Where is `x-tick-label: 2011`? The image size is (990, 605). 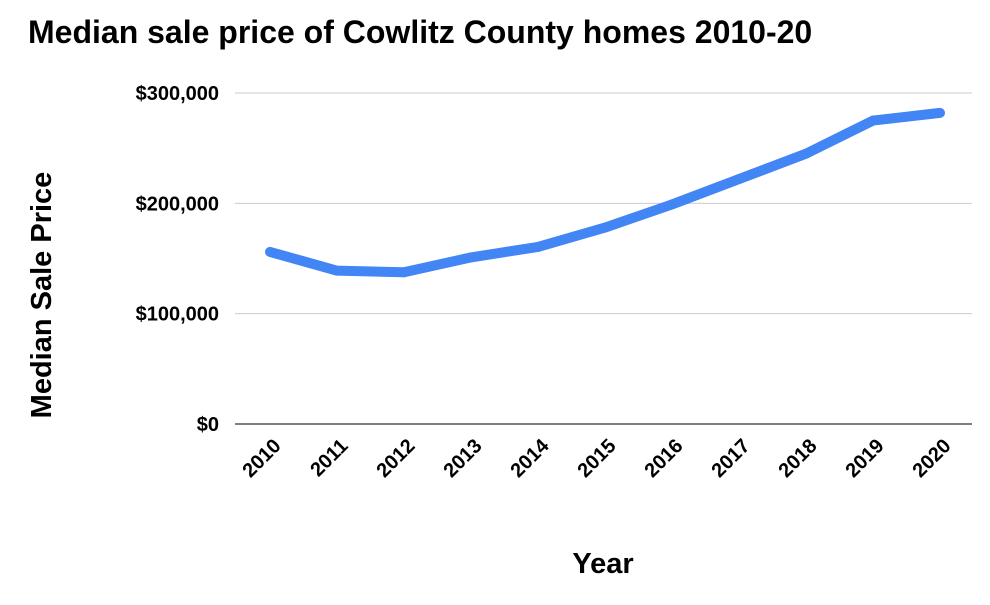
x-tick-label: 2011 is located at coordinates (329, 458).